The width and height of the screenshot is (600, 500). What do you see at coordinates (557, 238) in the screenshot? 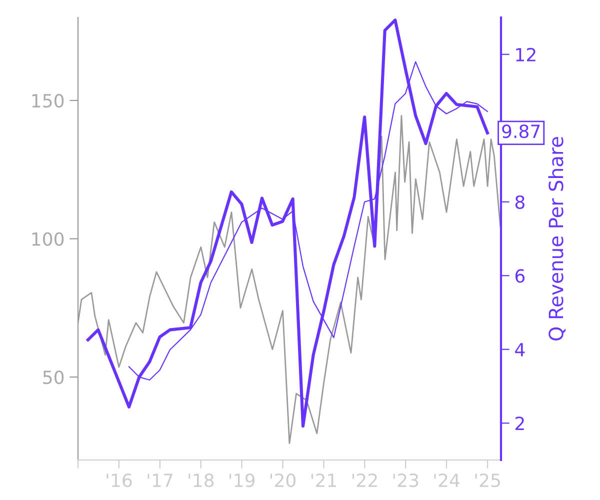
I see `y2-axis-title: Q Revenue Per Share` at bounding box center [557, 238].